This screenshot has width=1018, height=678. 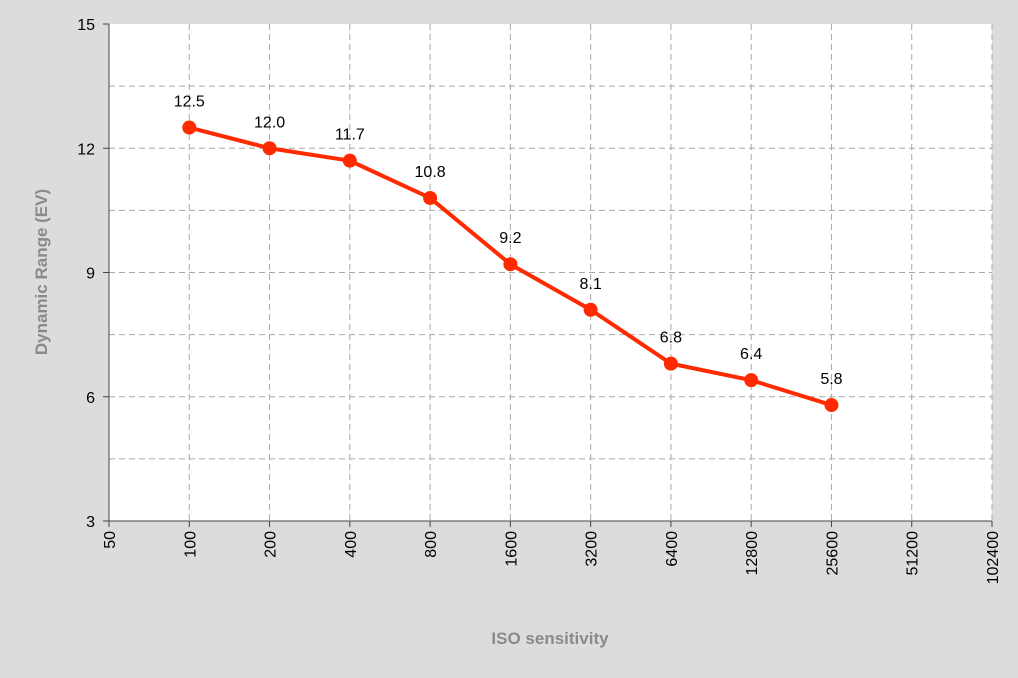 What do you see at coordinates (431, 544) in the screenshot?
I see `x-tick-label: 800` at bounding box center [431, 544].